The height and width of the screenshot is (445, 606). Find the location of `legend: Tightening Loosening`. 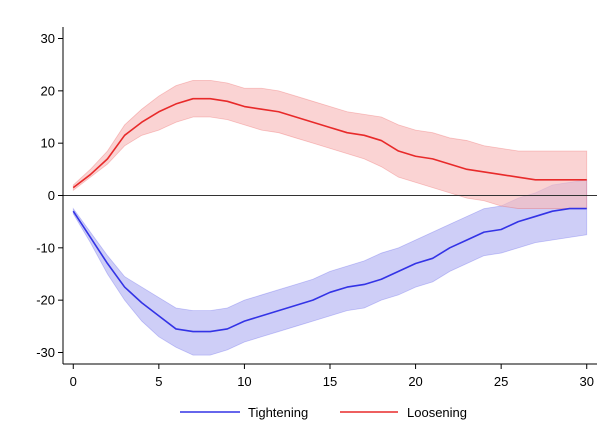

legend: Tightening Loosening is located at coordinates (323, 412).